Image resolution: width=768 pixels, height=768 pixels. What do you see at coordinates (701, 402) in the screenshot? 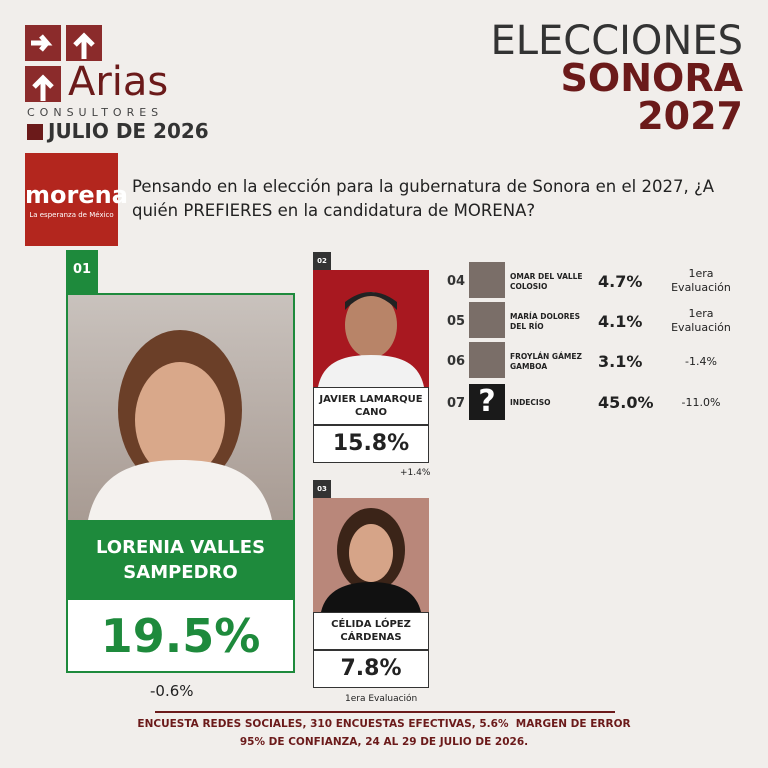
I see `candidate-change: -11.0%` at bounding box center [701, 402].